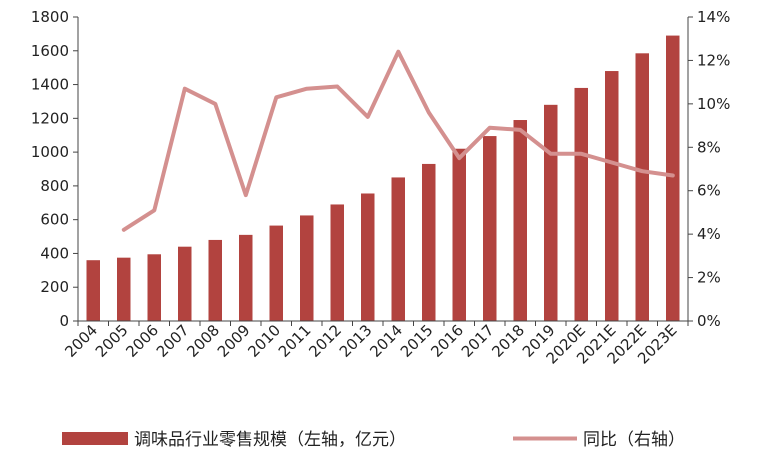 The image size is (758, 460). I want to click on x-tick-label: 2011, so click(295, 341).